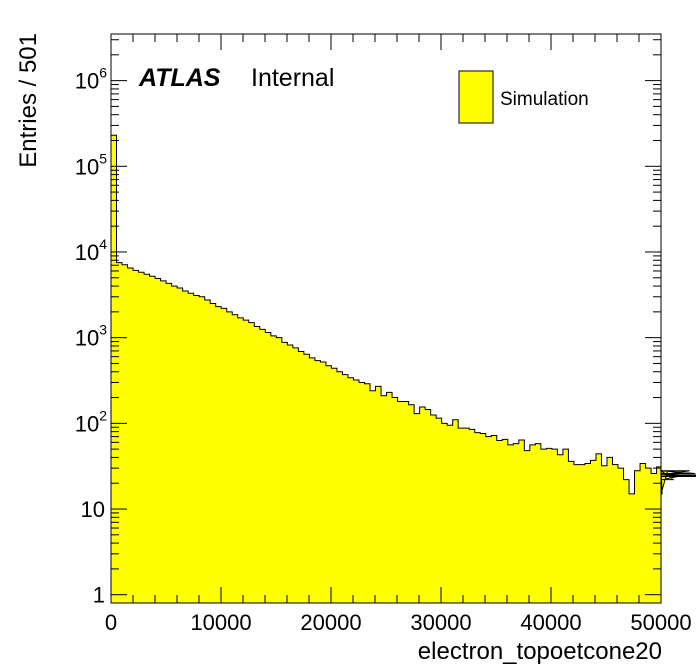  Describe the element at coordinates (523, 97) in the screenshot. I see `legend: Simulation` at that location.